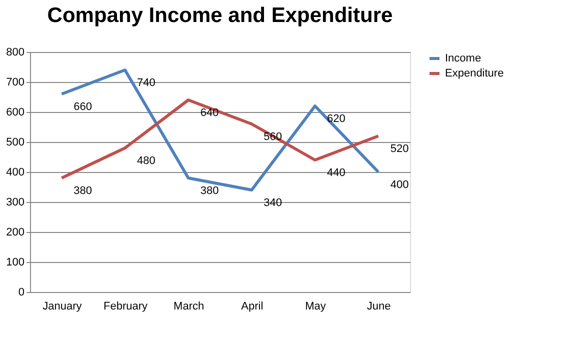 The width and height of the screenshot is (581, 341). I want to click on y-tick-label: 300, so click(15, 202).